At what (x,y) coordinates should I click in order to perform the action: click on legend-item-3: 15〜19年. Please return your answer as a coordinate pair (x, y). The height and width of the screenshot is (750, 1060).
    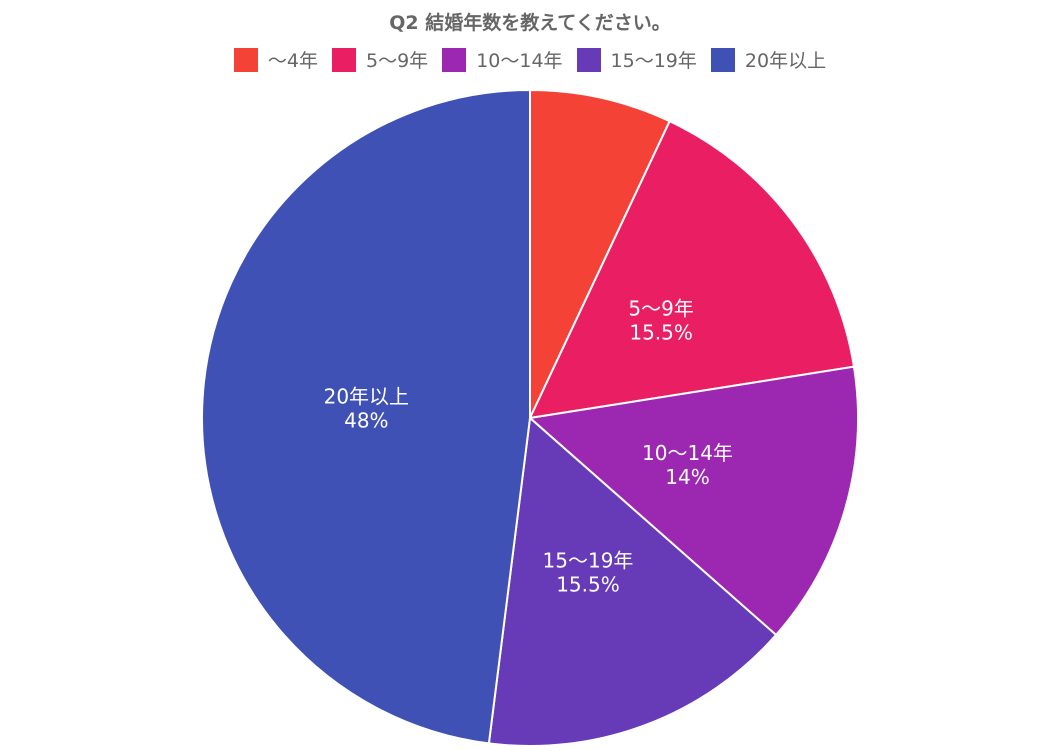
    Looking at the image, I should click on (636, 59).